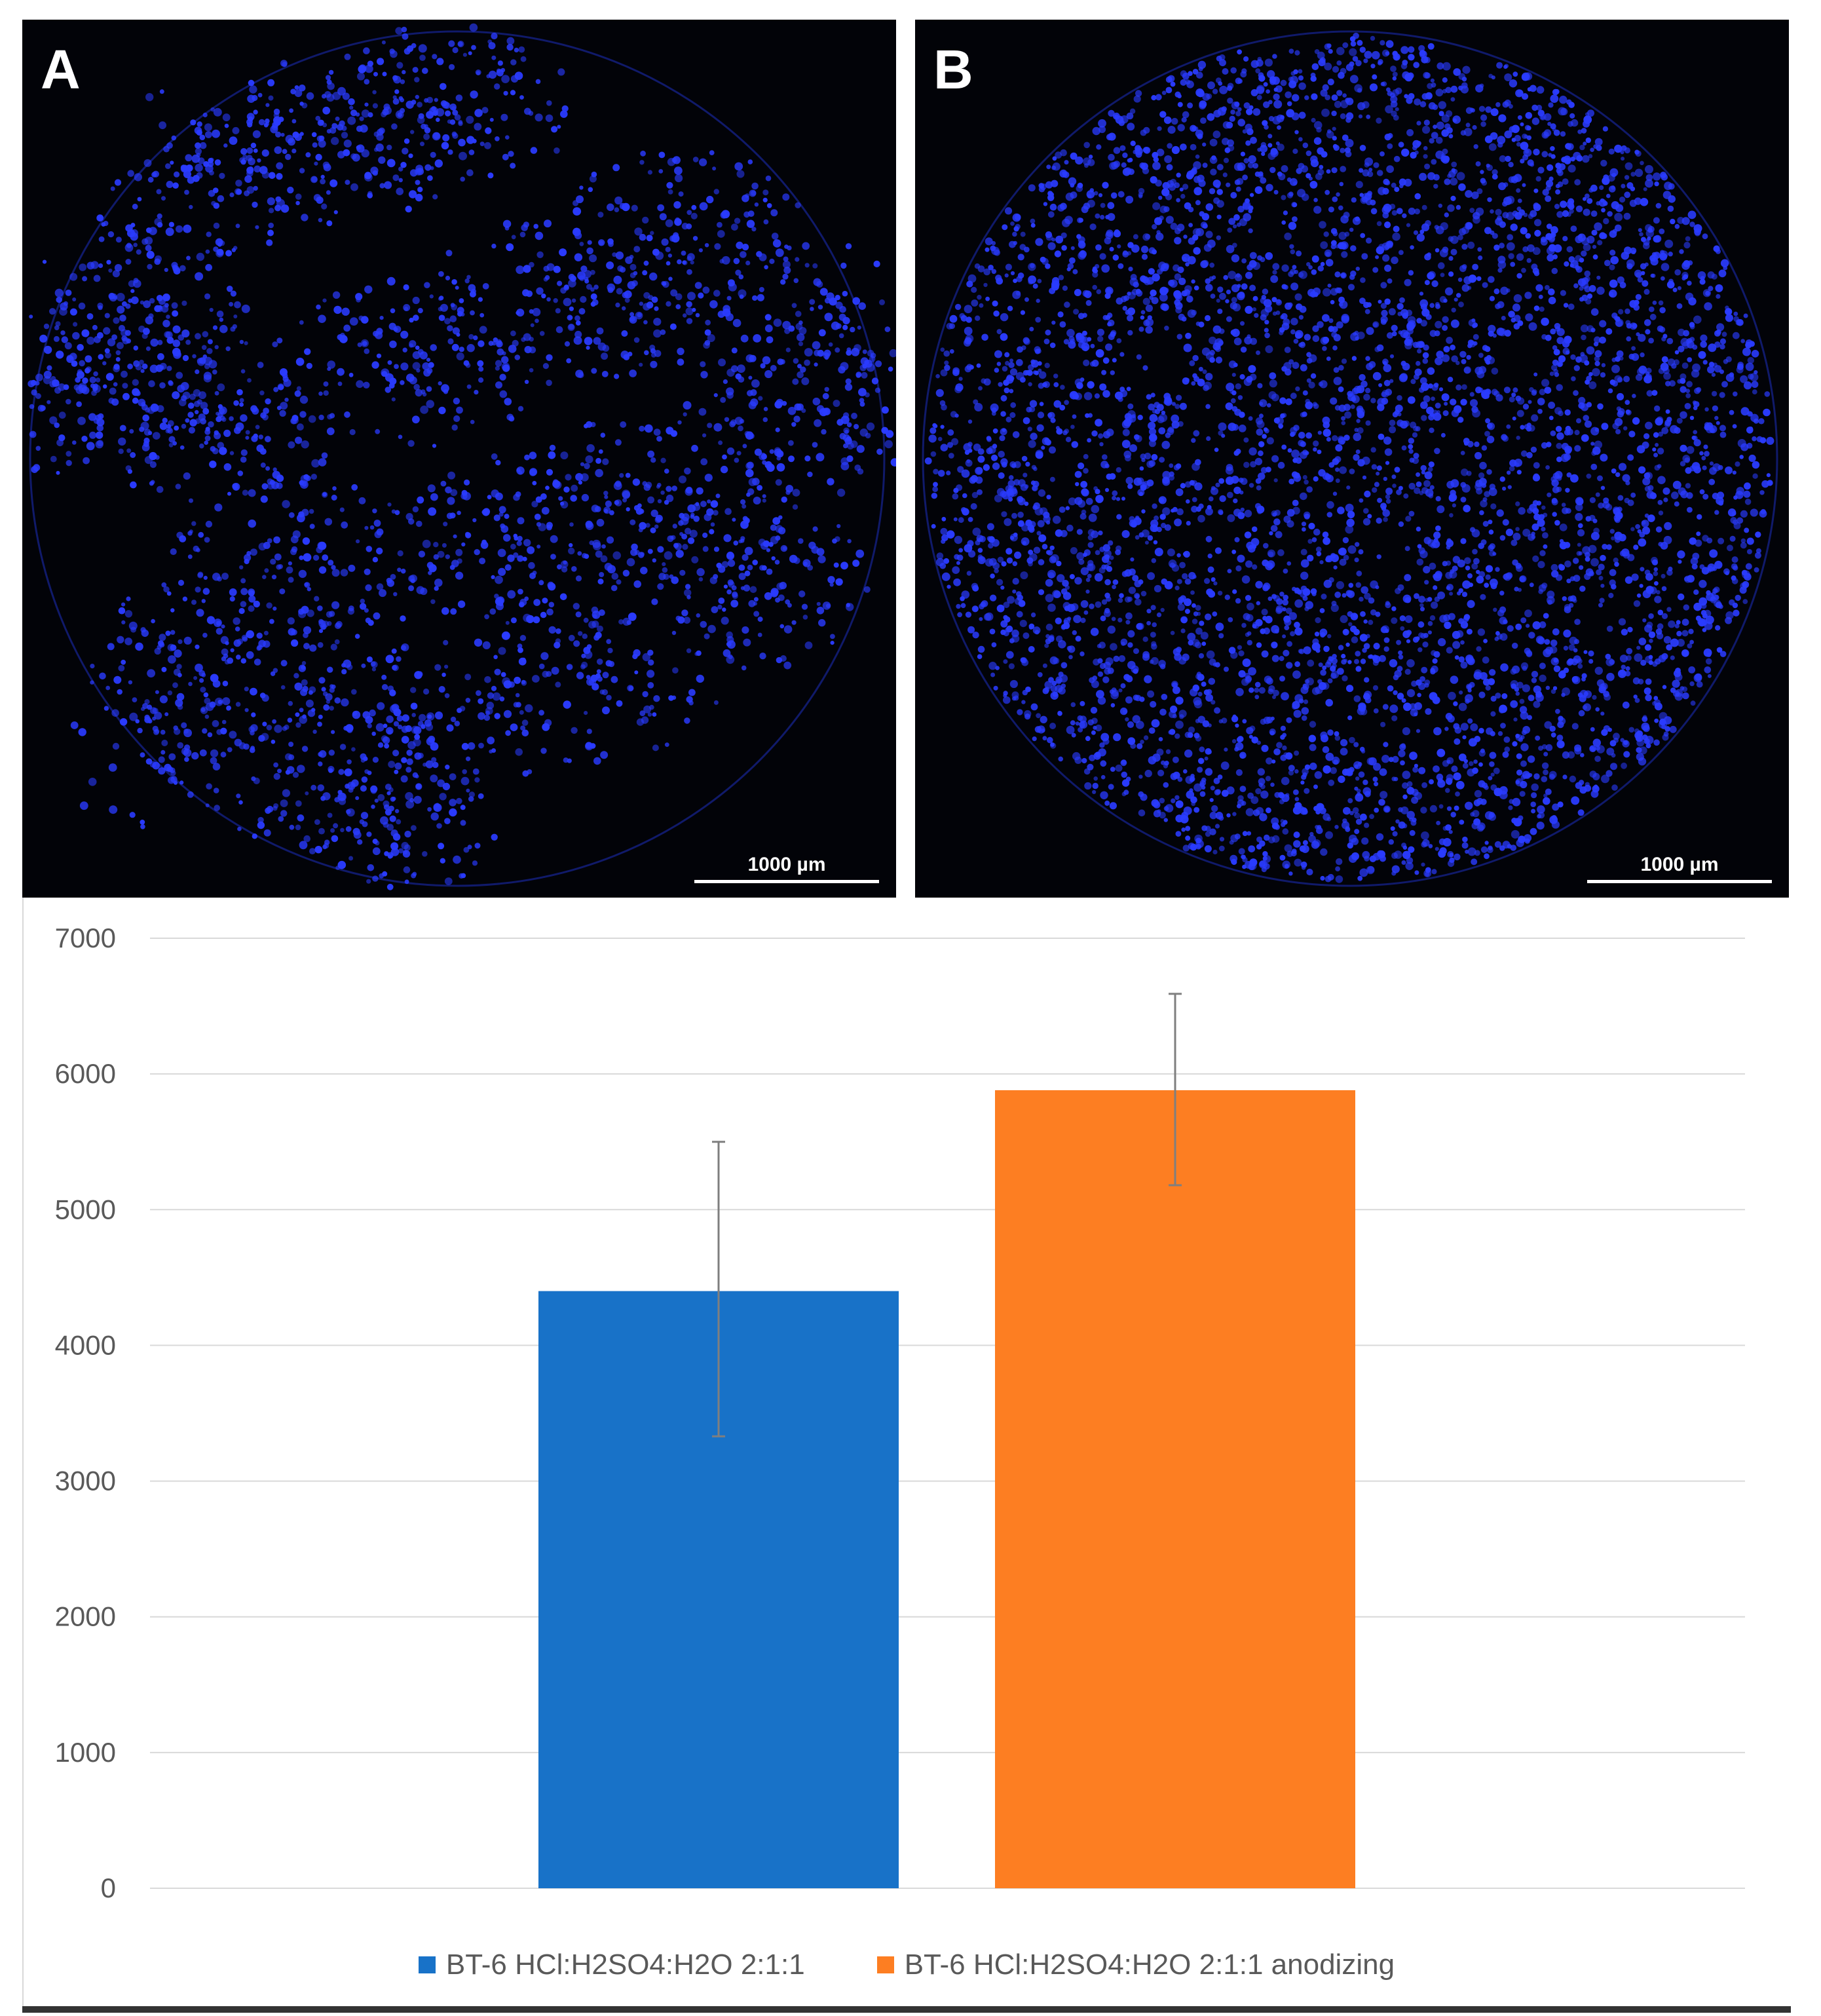  I want to click on y-tick-label: 5000, so click(85, 1209).